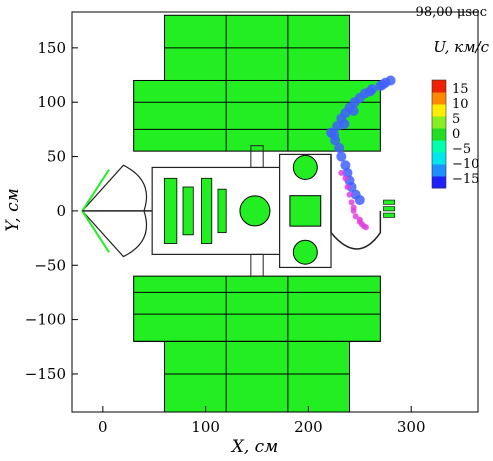  I want to click on lower-stem, so click(257, 265).